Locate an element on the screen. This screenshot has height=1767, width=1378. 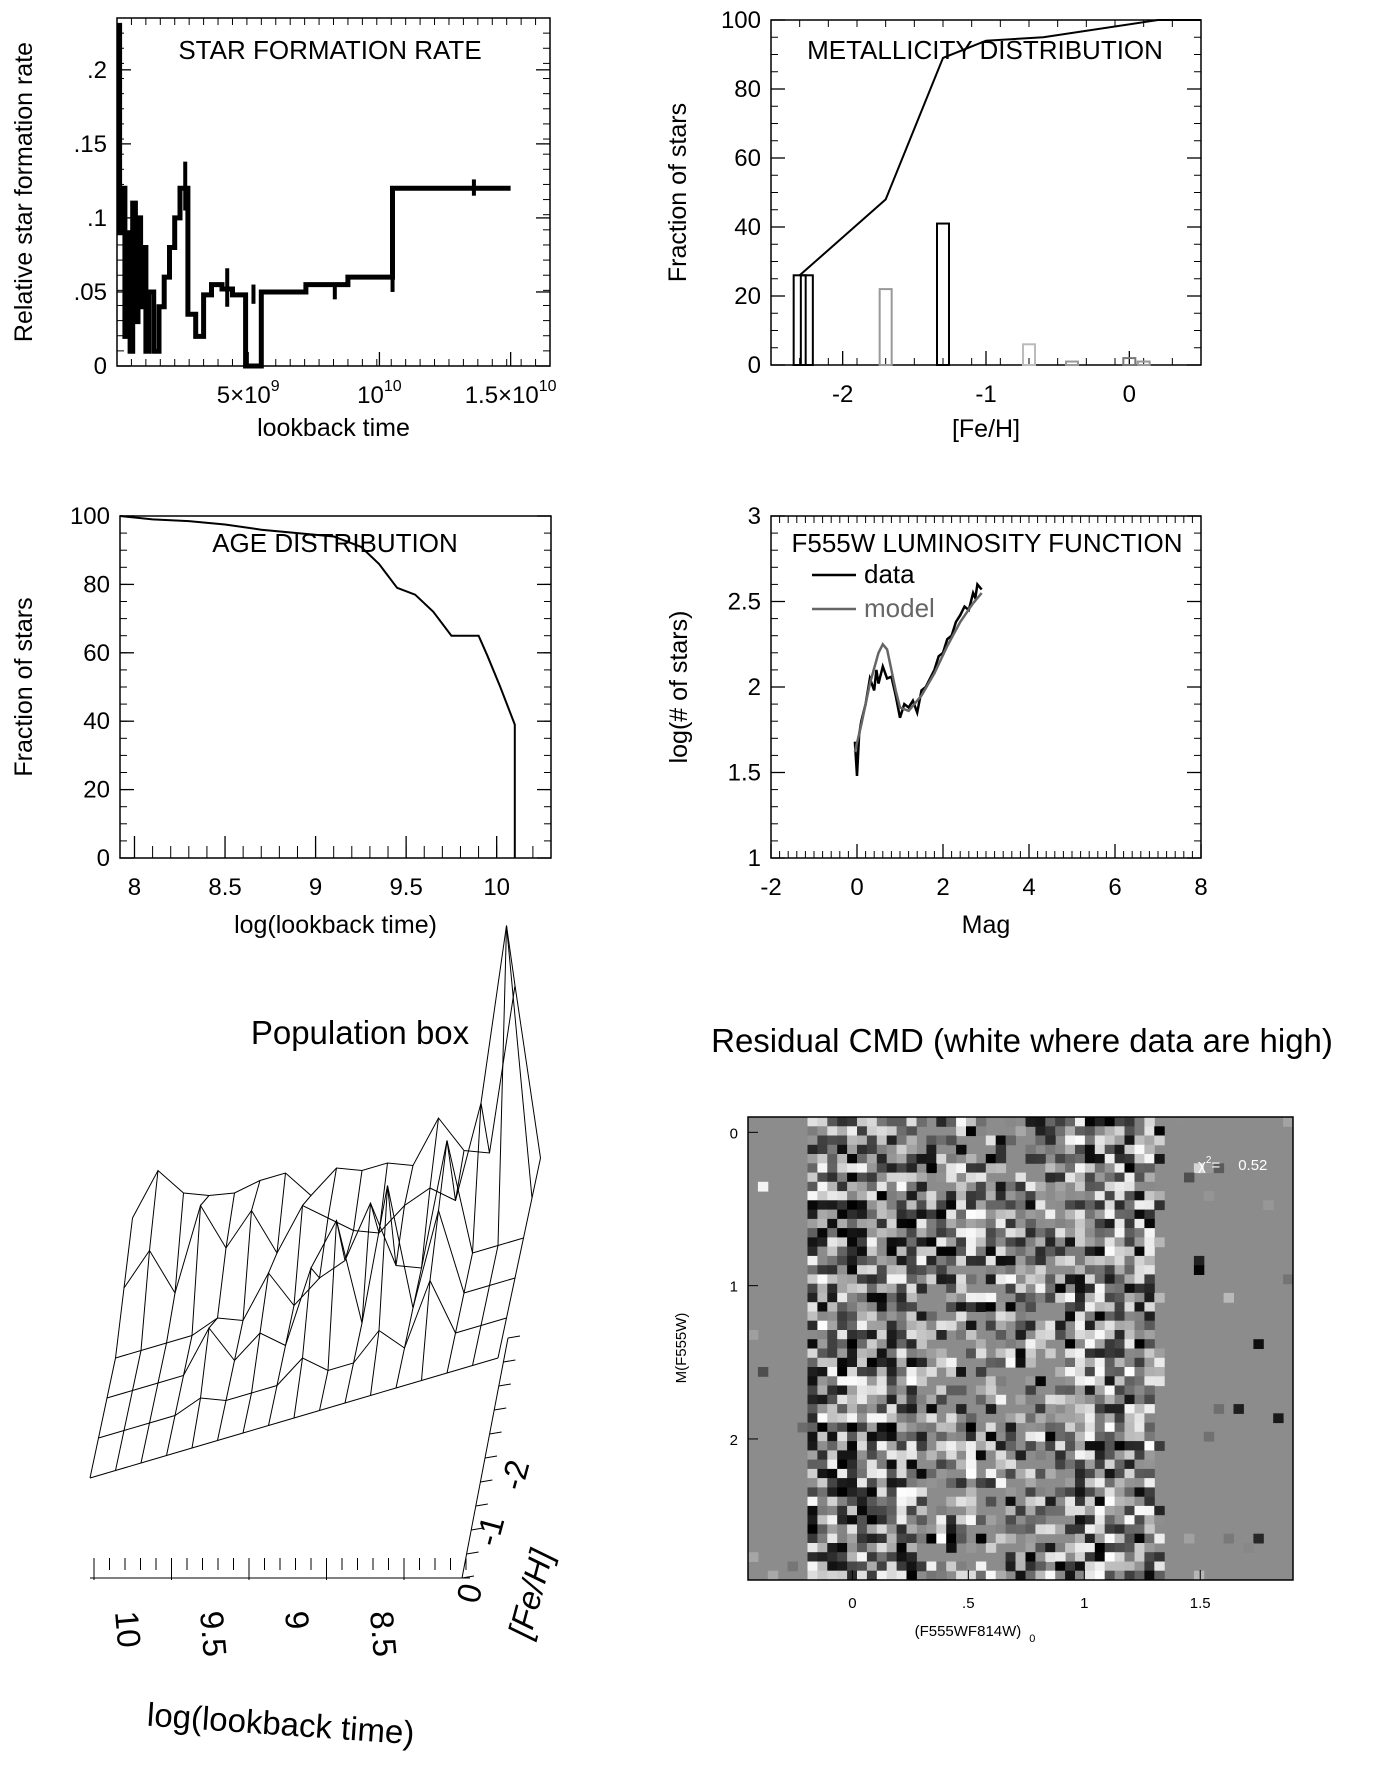
x-axis-label: lookback time is located at coordinates (333, 428).